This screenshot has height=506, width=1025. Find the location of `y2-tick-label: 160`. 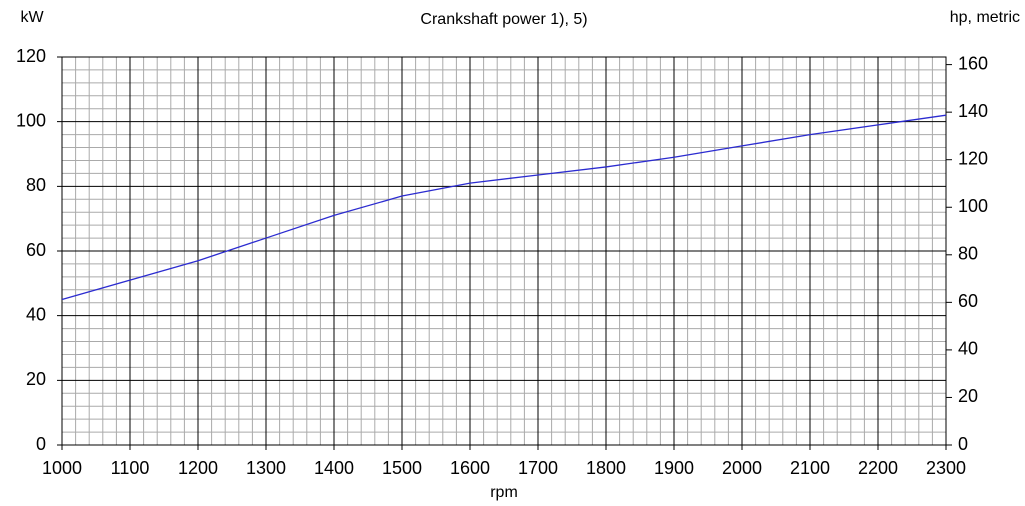

y2-tick-label: 160 is located at coordinates (973, 63).